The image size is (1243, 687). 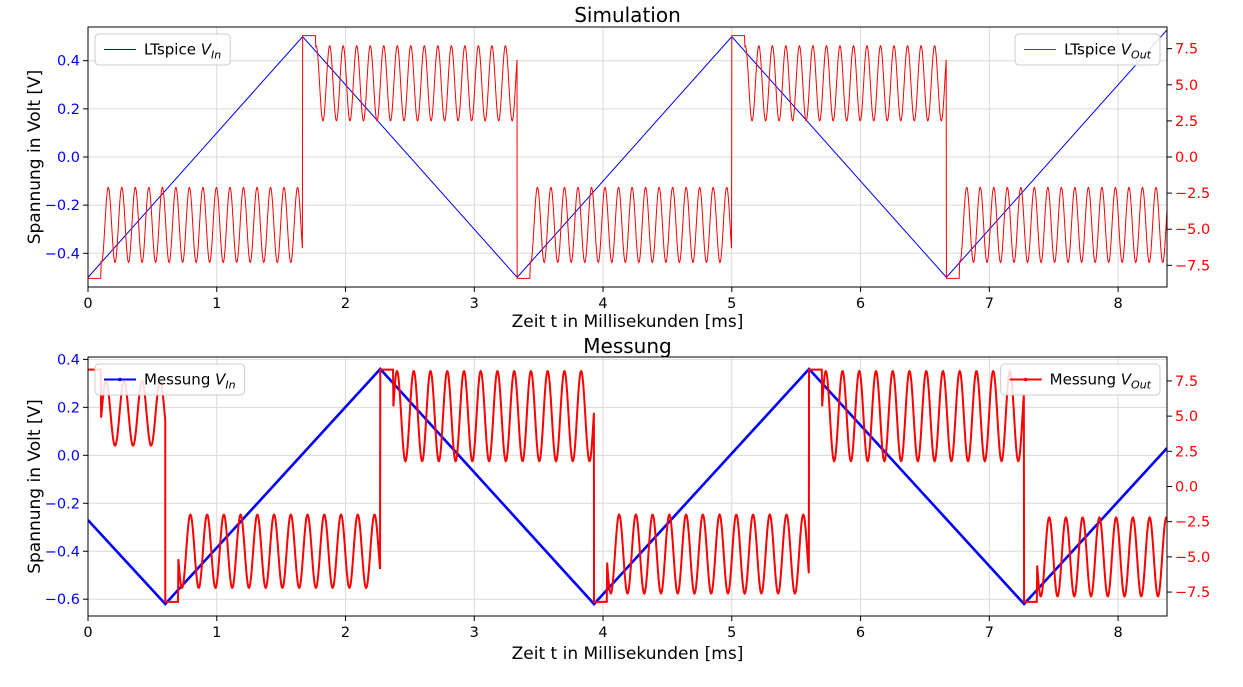 I want to click on legend-label: LTspice VOut, so click(x=1108, y=51).